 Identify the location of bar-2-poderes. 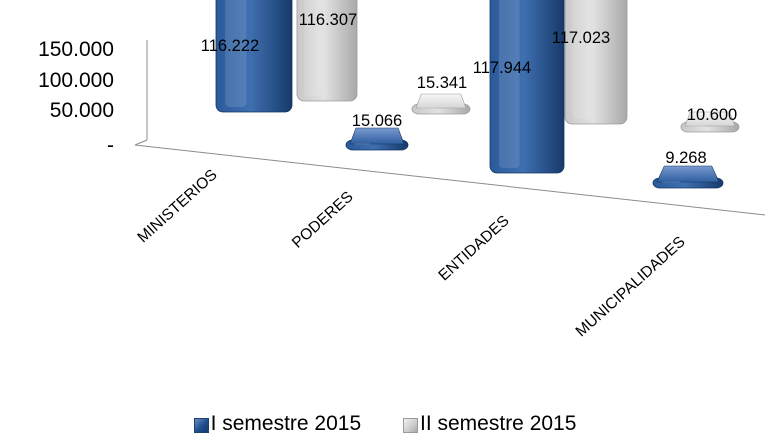
(441, 104).